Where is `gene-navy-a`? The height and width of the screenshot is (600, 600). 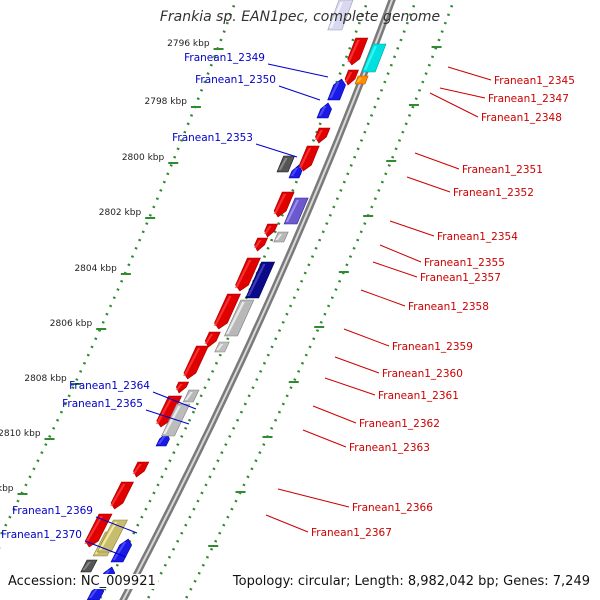
gene-navy-a is located at coordinates (260, 280).